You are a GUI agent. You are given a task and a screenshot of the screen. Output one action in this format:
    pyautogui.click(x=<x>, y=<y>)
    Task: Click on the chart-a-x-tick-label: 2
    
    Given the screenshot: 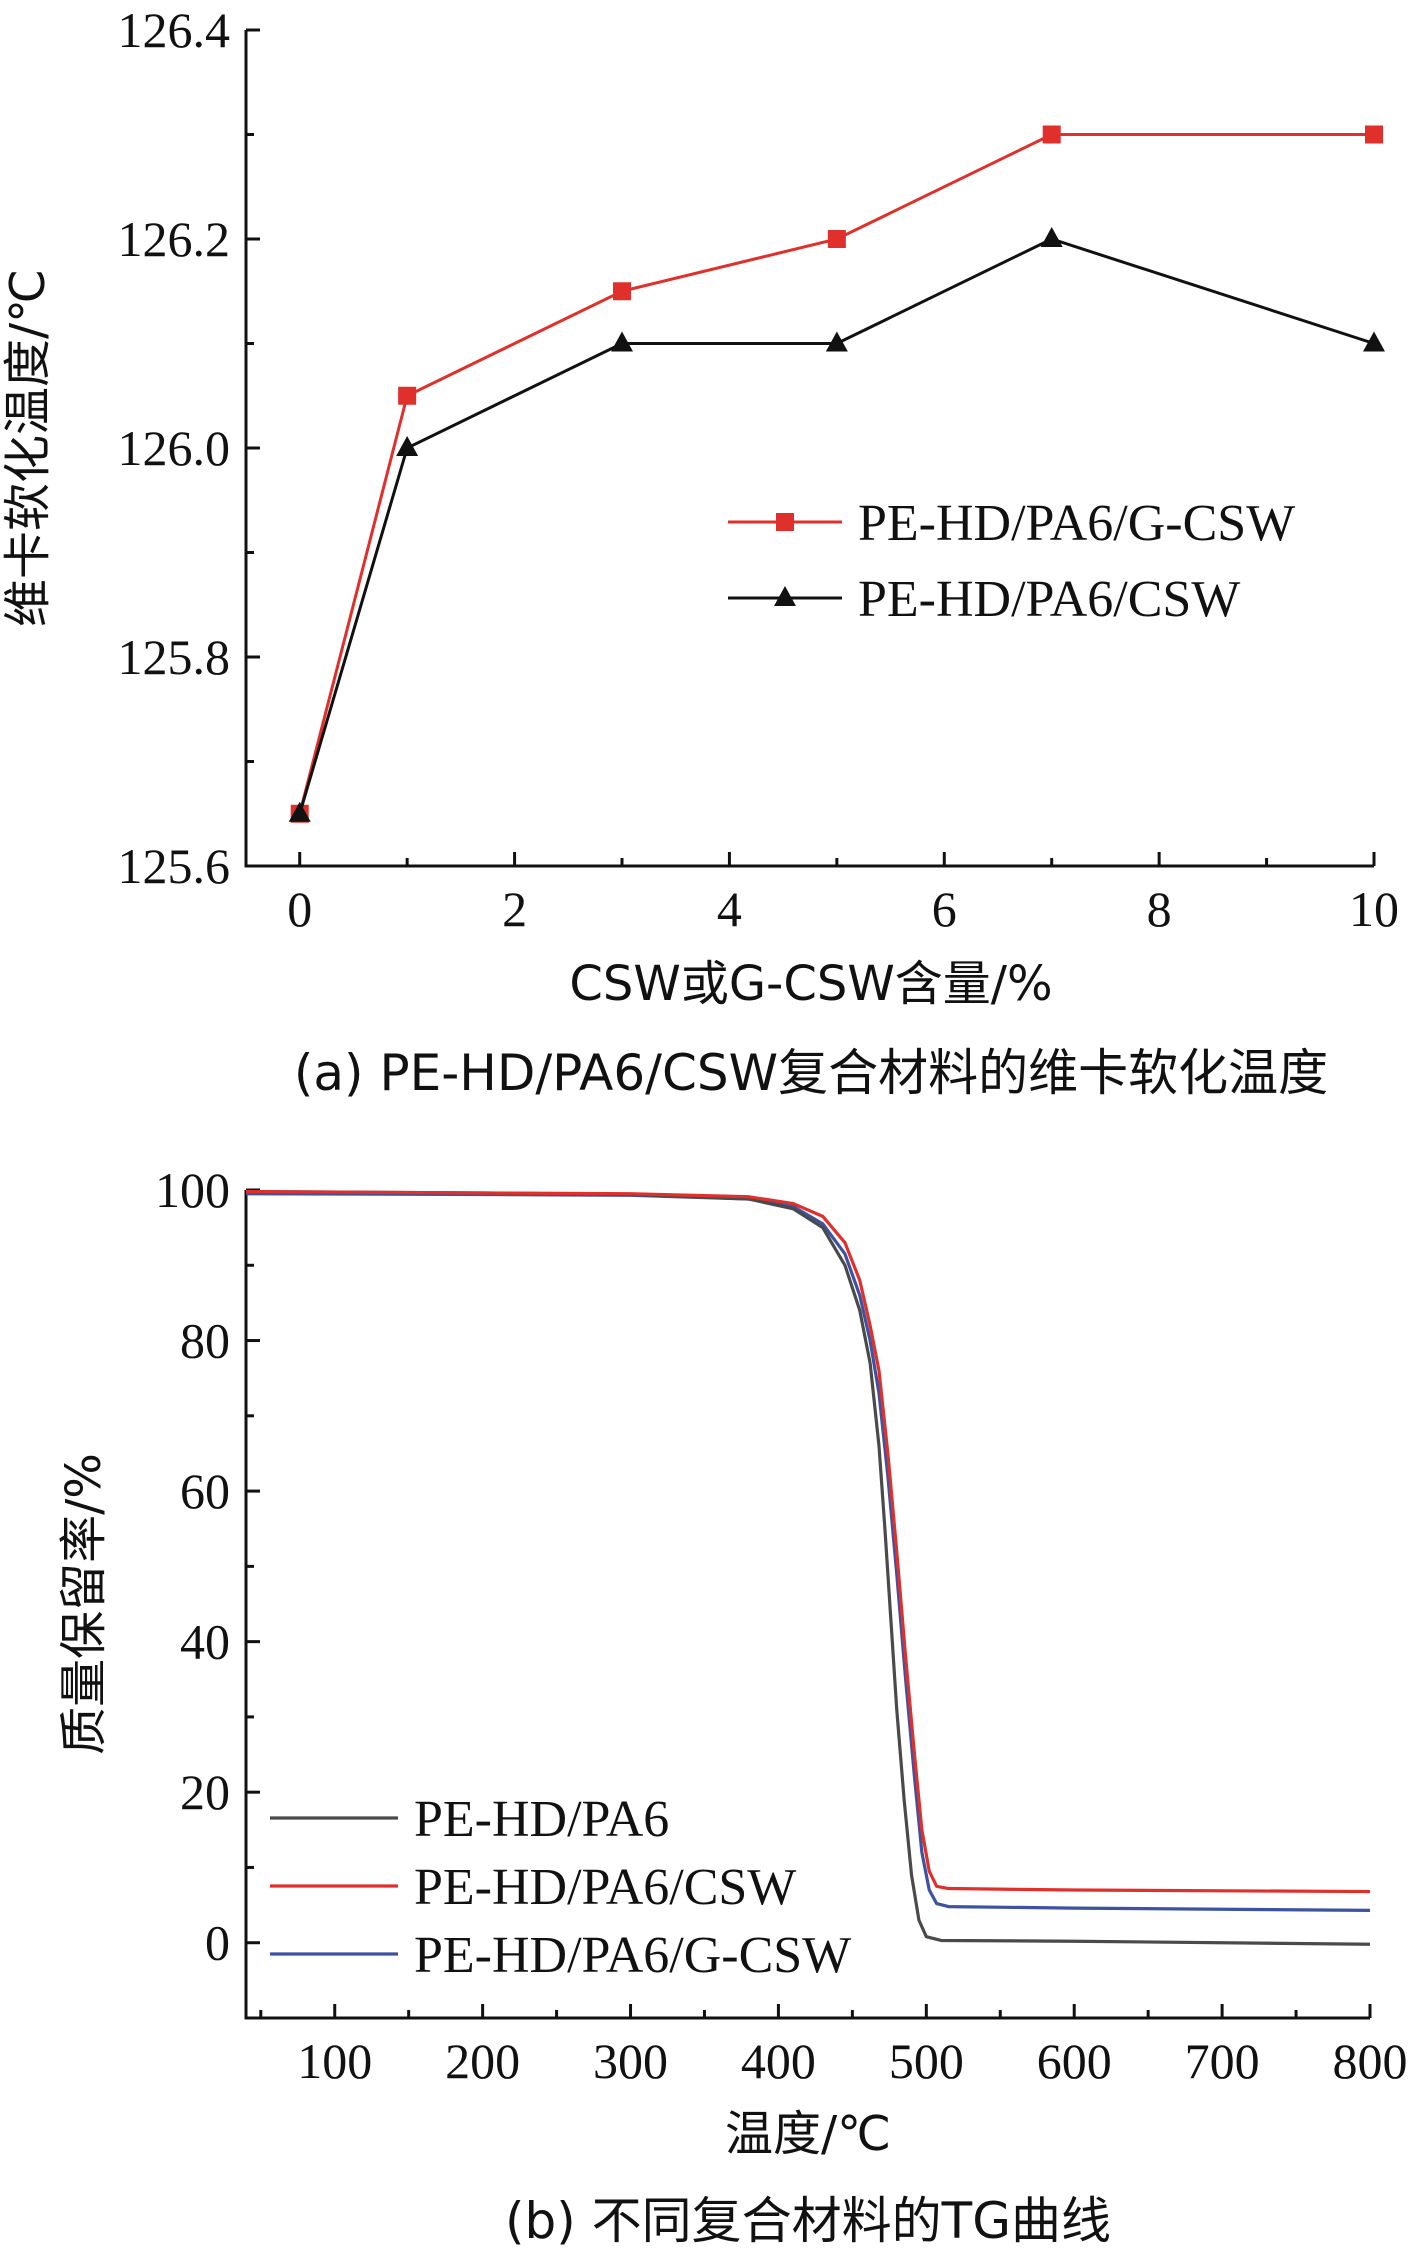 What is the action you would take?
    pyautogui.click(x=514, y=909)
    